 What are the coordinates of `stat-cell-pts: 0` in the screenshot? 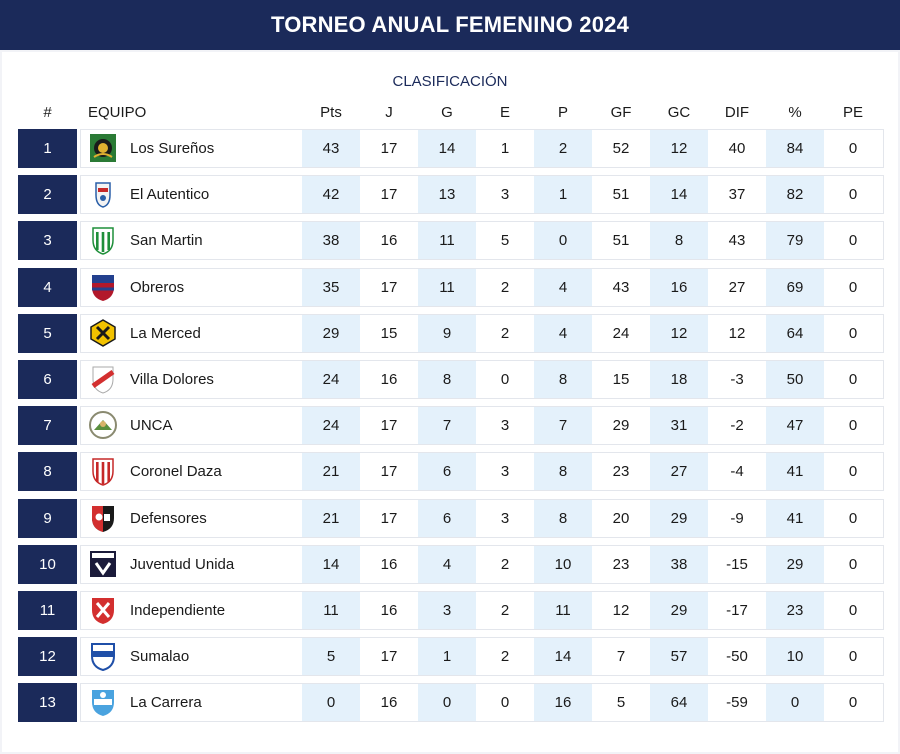 It's located at (331, 702).